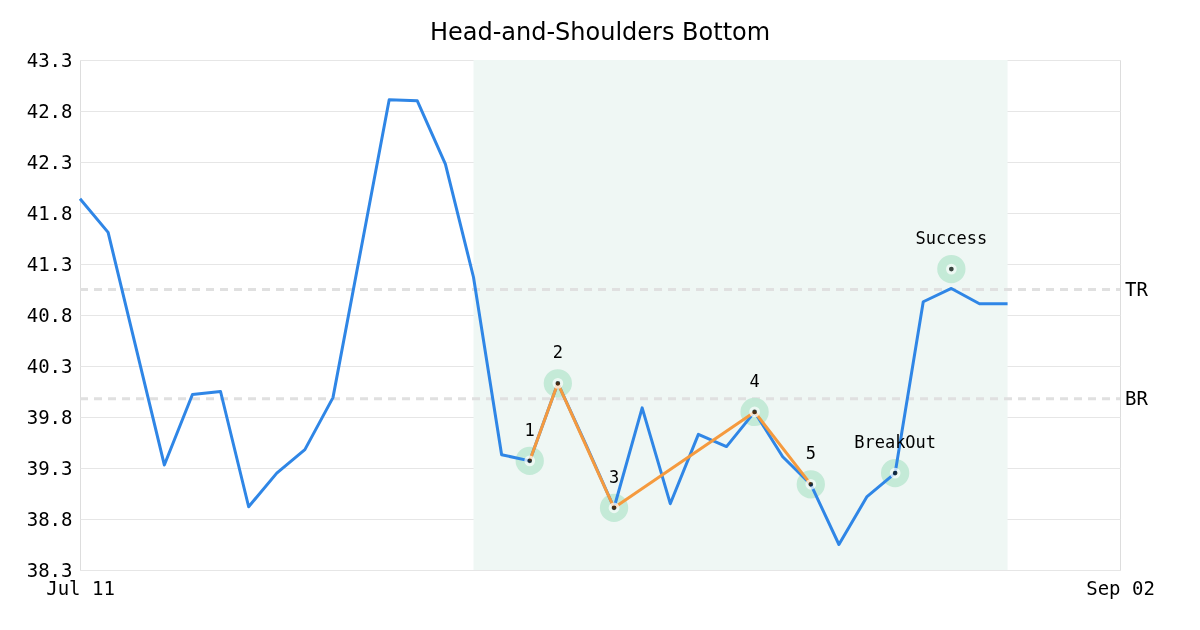 The image size is (1200, 630). Describe the element at coordinates (557, 352) in the screenshot. I see `annotation: 2` at that location.